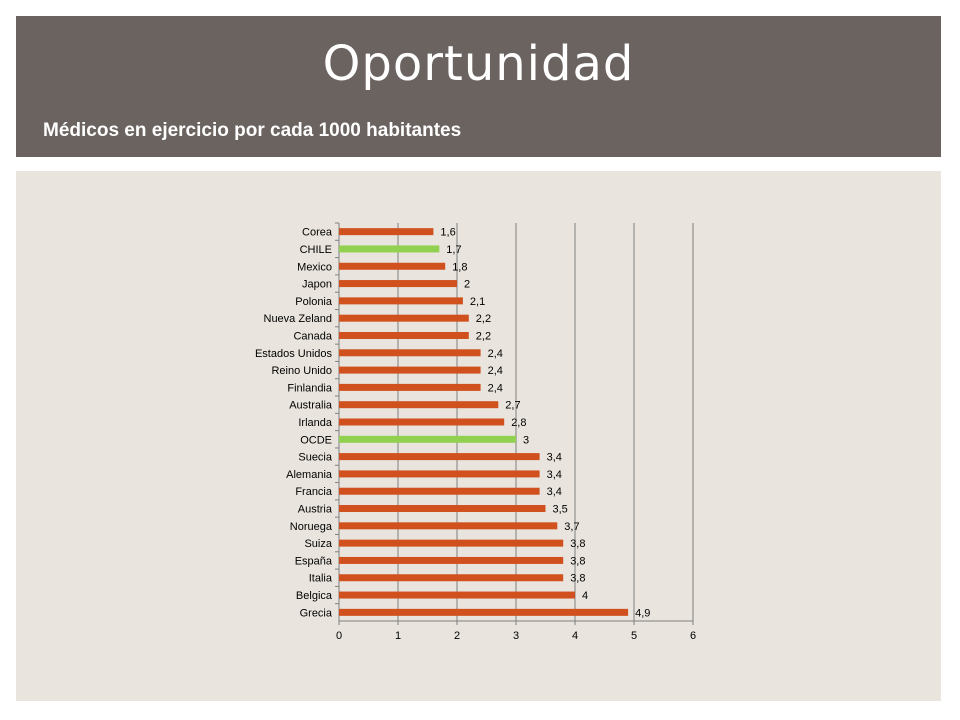 The height and width of the screenshot is (720, 960). What do you see at coordinates (314, 492) in the screenshot?
I see `category-label: Francia` at bounding box center [314, 492].